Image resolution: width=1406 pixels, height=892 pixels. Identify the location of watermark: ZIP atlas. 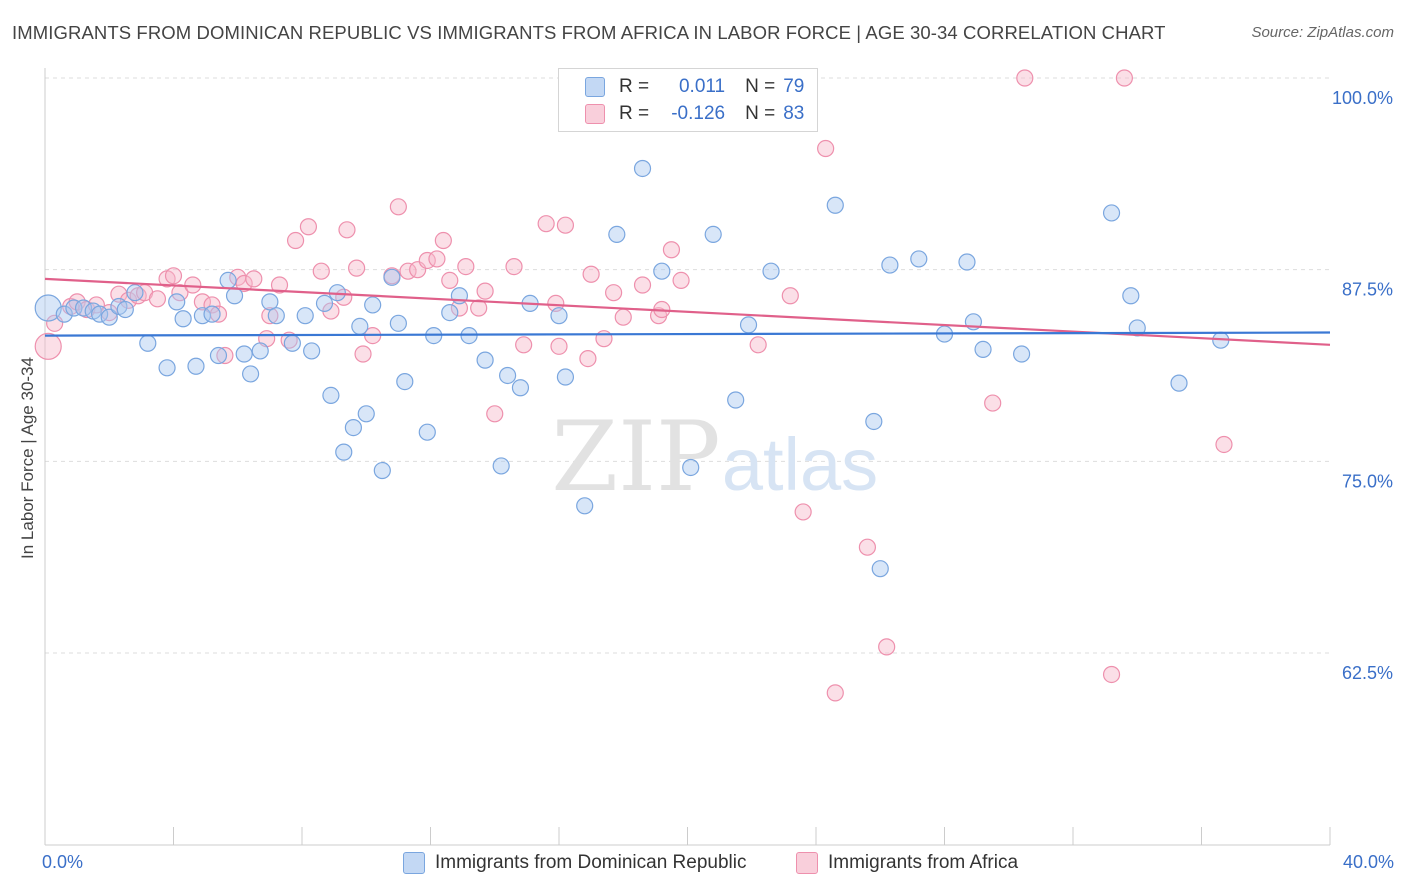
(714, 457).